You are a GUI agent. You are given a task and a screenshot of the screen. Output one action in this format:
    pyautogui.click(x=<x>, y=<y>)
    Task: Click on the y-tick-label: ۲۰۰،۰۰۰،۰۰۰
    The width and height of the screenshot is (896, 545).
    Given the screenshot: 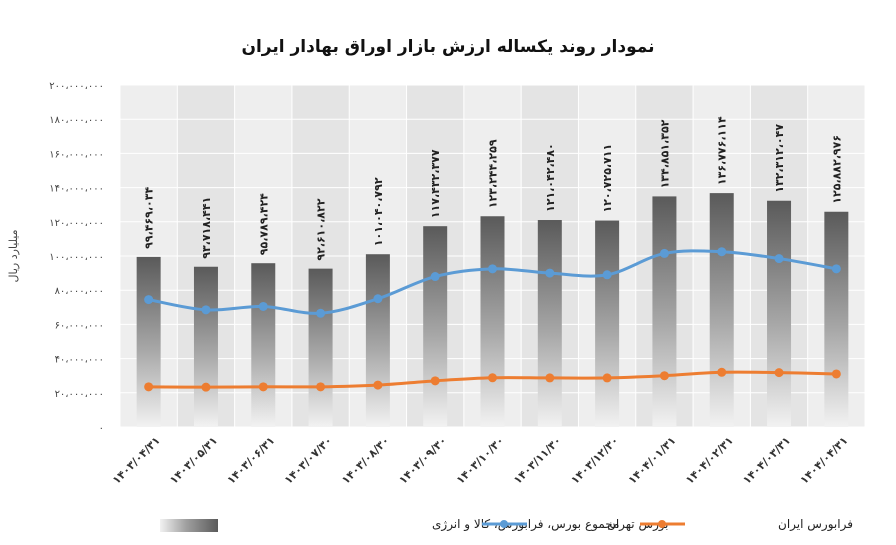 What is the action you would take?
    pyautogui.click(x=76, y=86)
    